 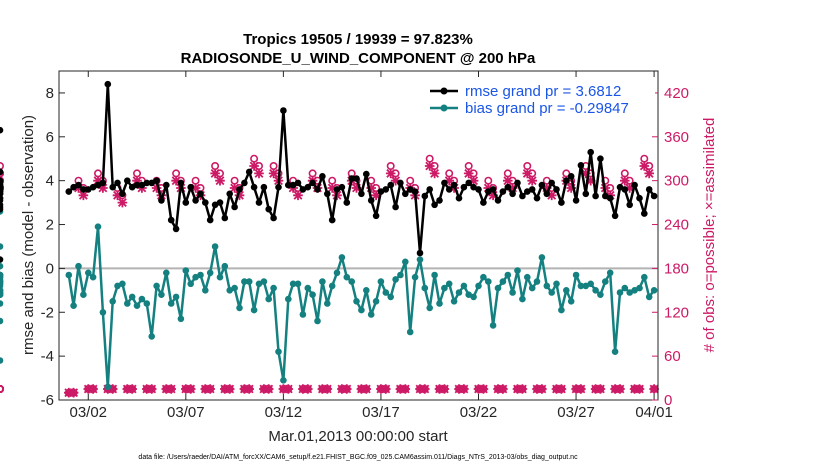 I want to click on y-left-tick-label: 2, so click(x=50, y=225).